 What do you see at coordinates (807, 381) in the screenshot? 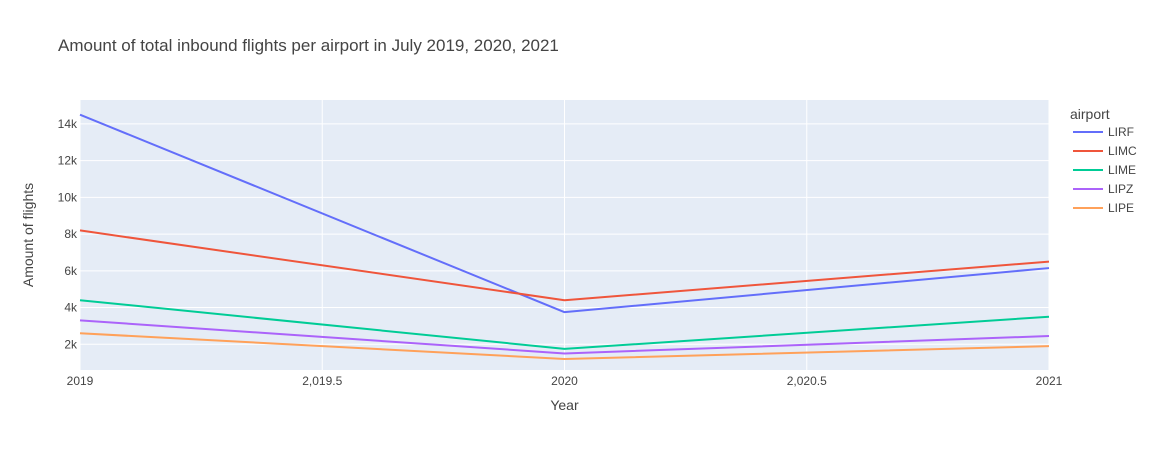
I see `x-tick-label: 2,020.5` at bounding box center [807, 381].